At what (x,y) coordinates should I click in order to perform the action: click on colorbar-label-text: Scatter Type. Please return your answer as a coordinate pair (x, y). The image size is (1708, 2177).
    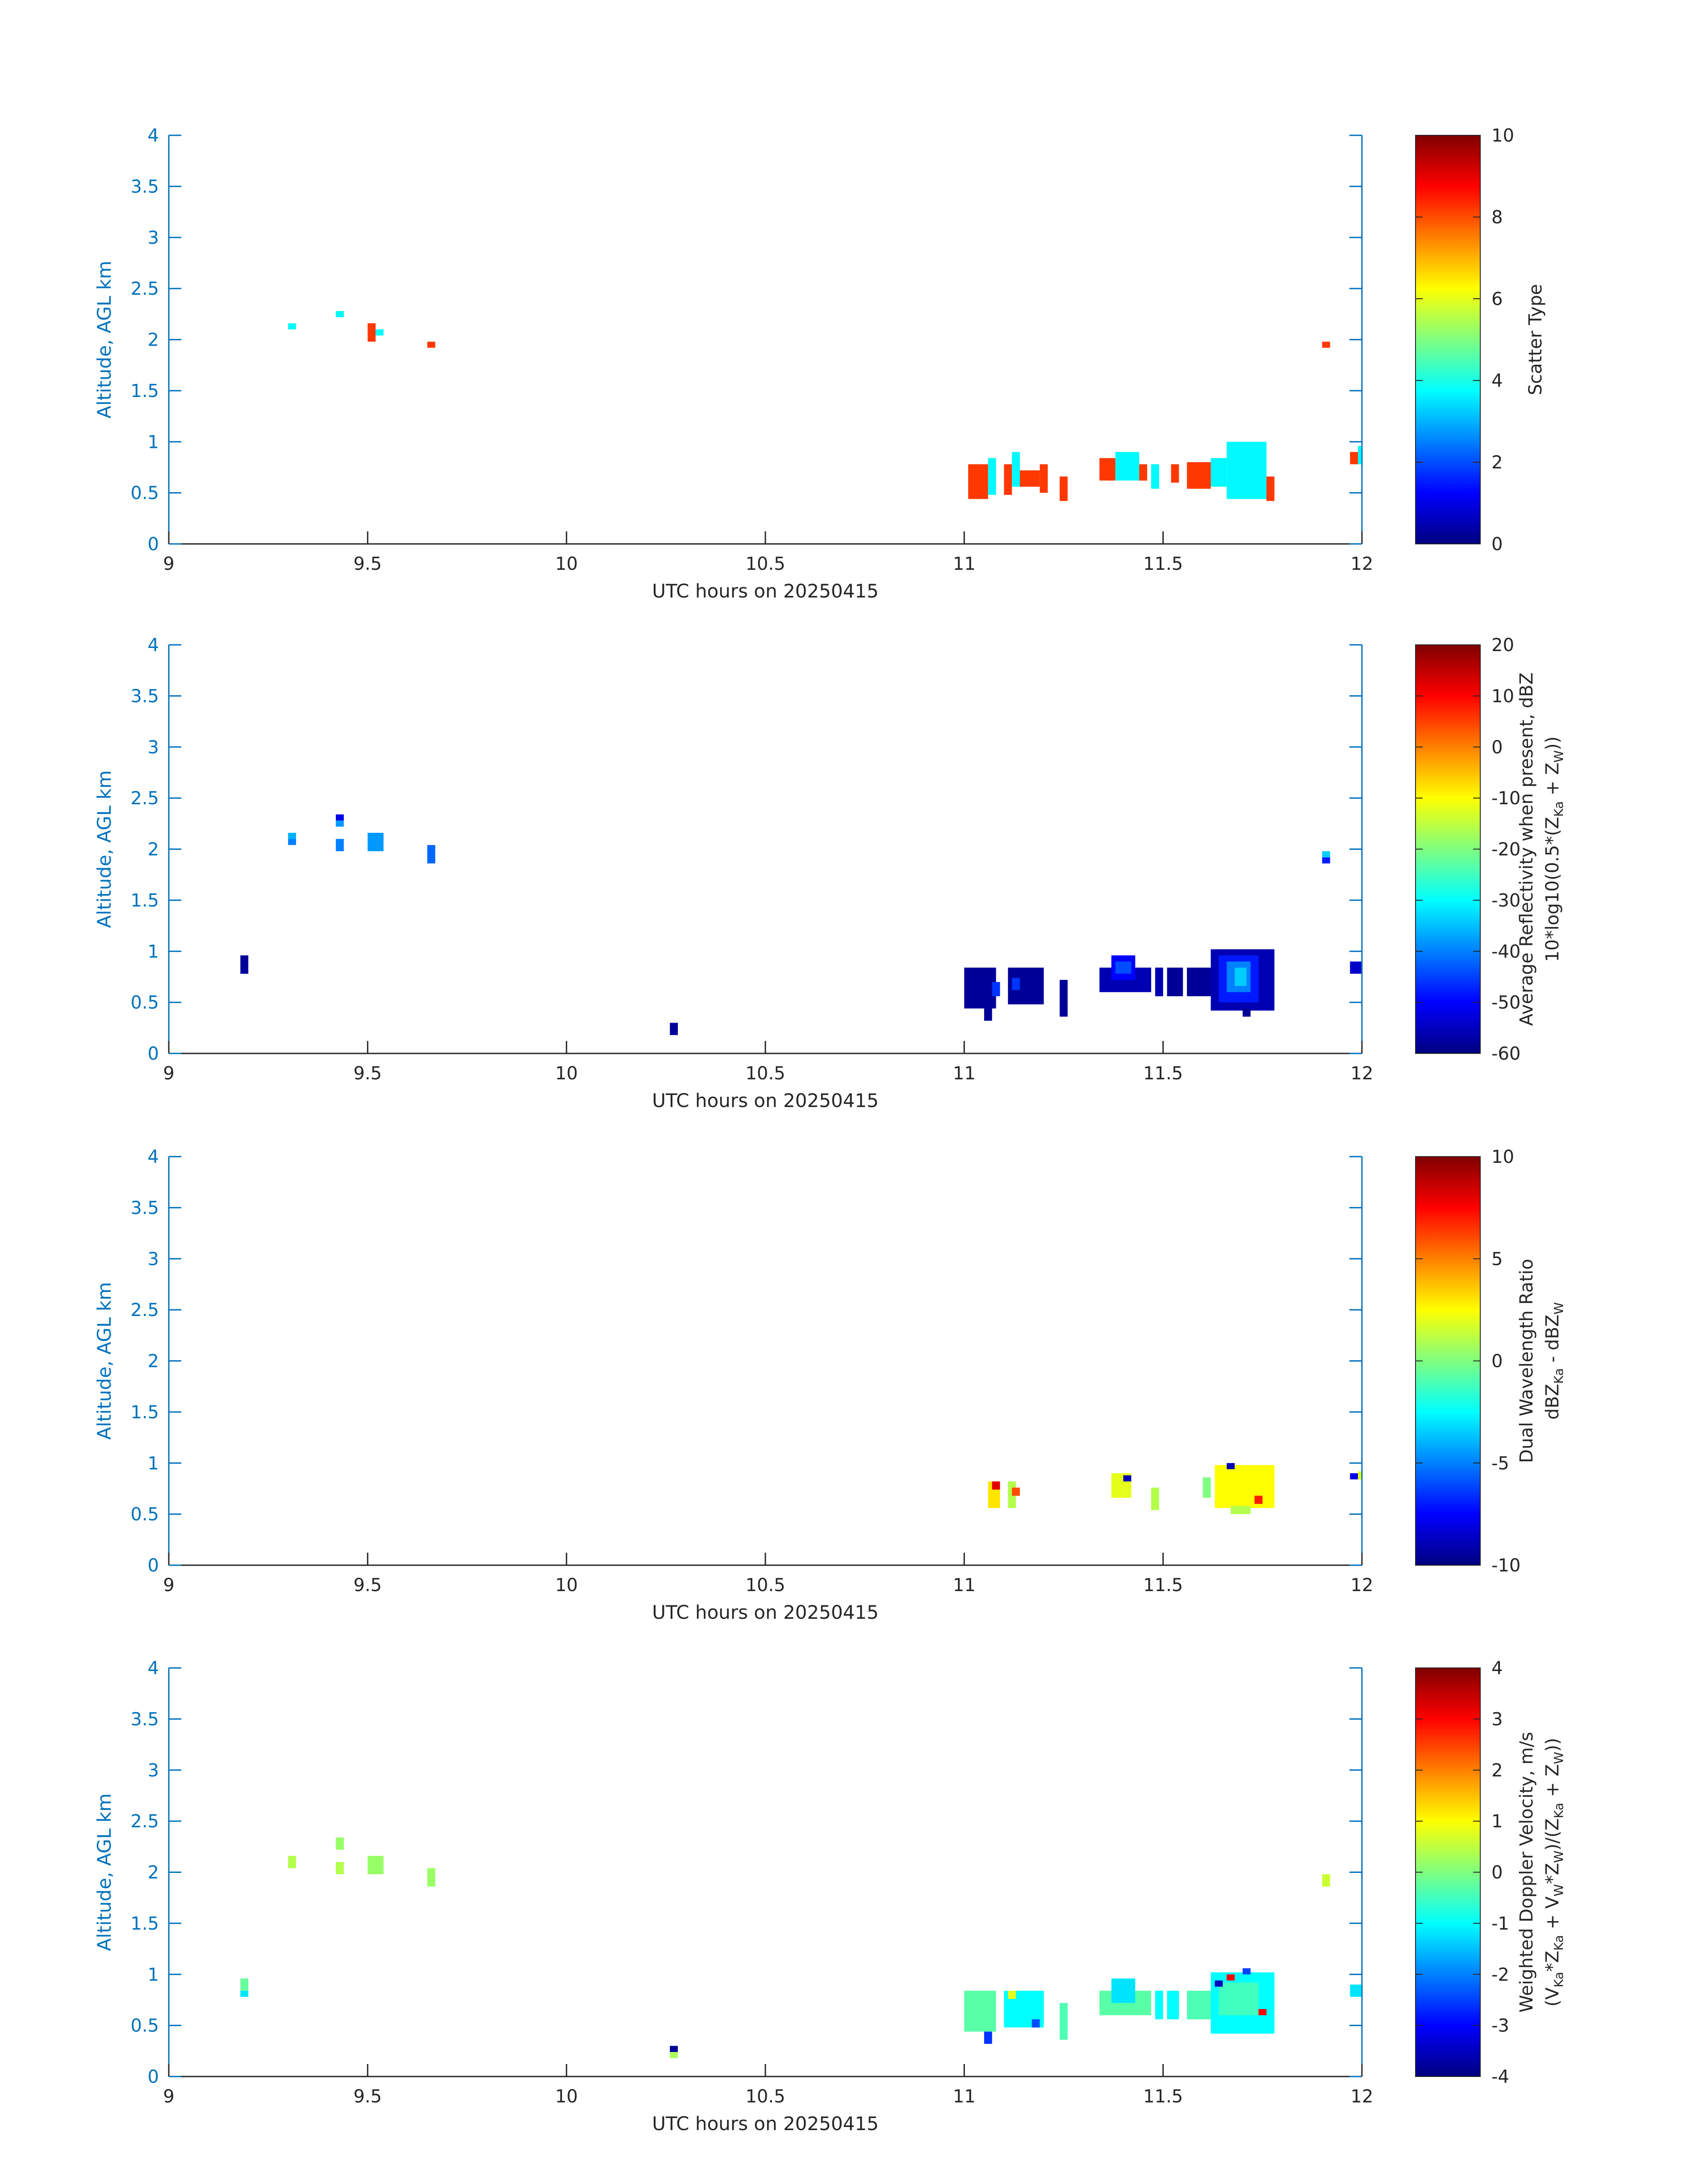
    Looking at the image, I should click on (1535, 339).